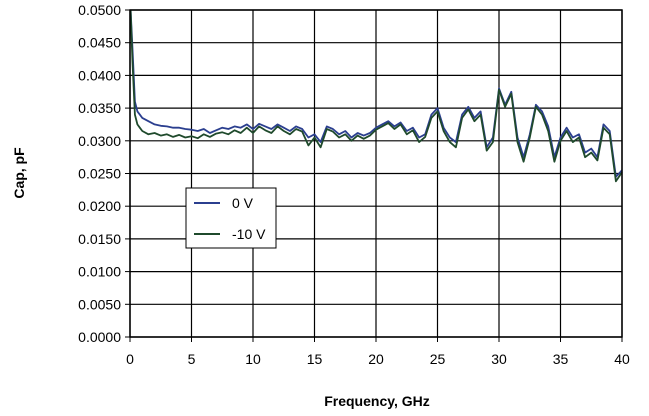 This screenshot has height=416, width=649. What do you see at coordinates (130, 359) in the screenshot?
I see `x-tick-label: 0` at bounding box center [130, 359].